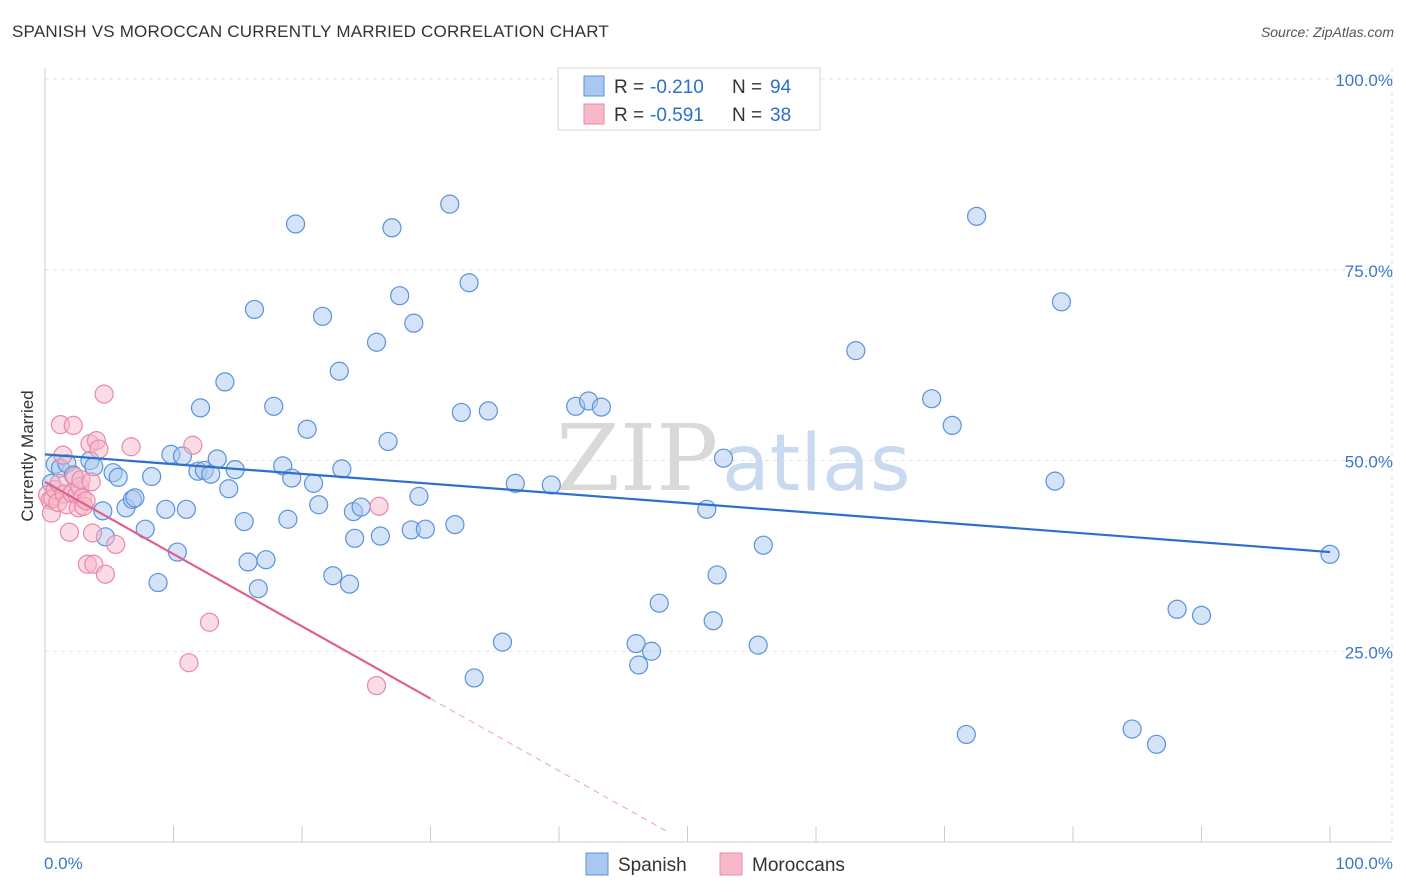 This screenshot has height=892, width=1406. What do you see at coordinates (798, 865) in the screenshot?
I see `series-legend-label-moroccans: Moroccans` at bounding box center [798, 865].